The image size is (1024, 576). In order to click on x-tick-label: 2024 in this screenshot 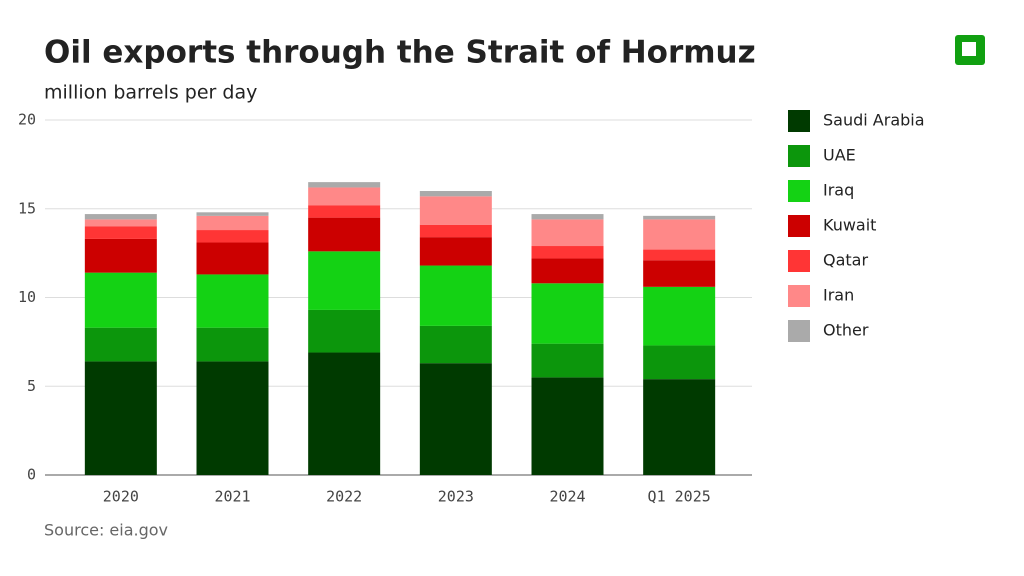, I will do `click(567, 497)`.